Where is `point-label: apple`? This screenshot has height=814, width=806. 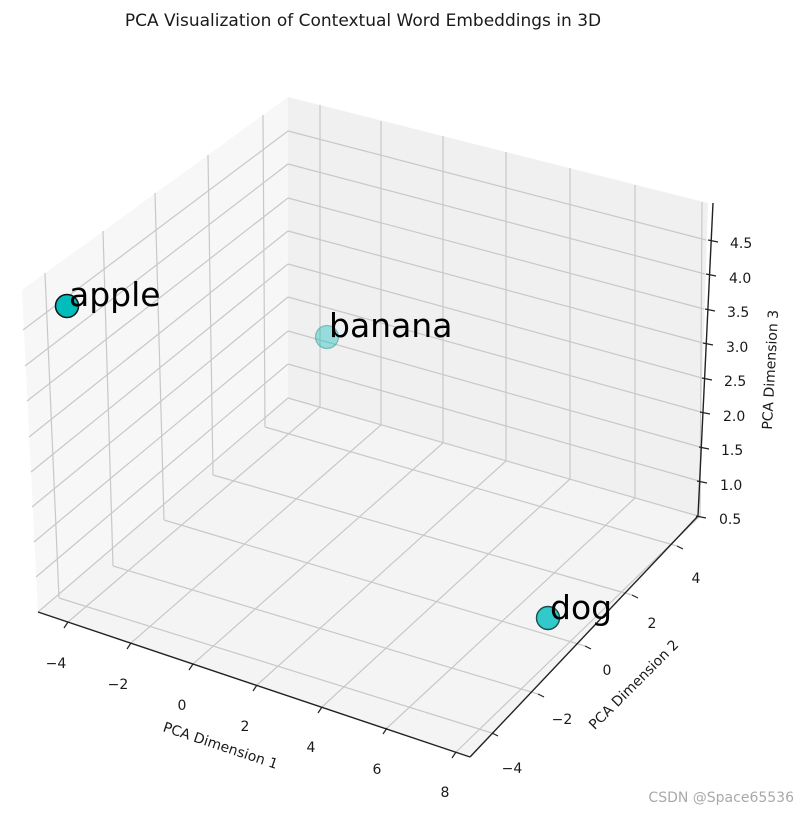 point-label: apple is located at coordinates (115, 294).